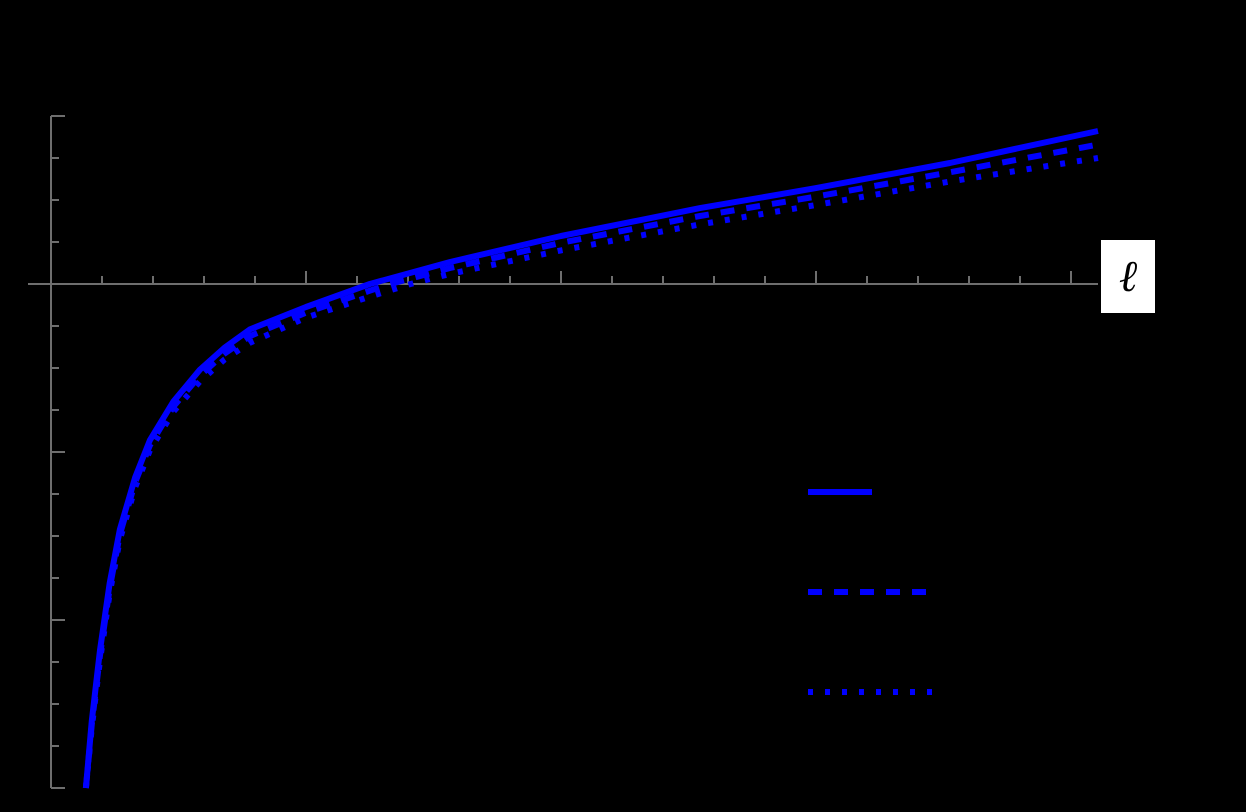  I want to click on legend, so click(870, 592).